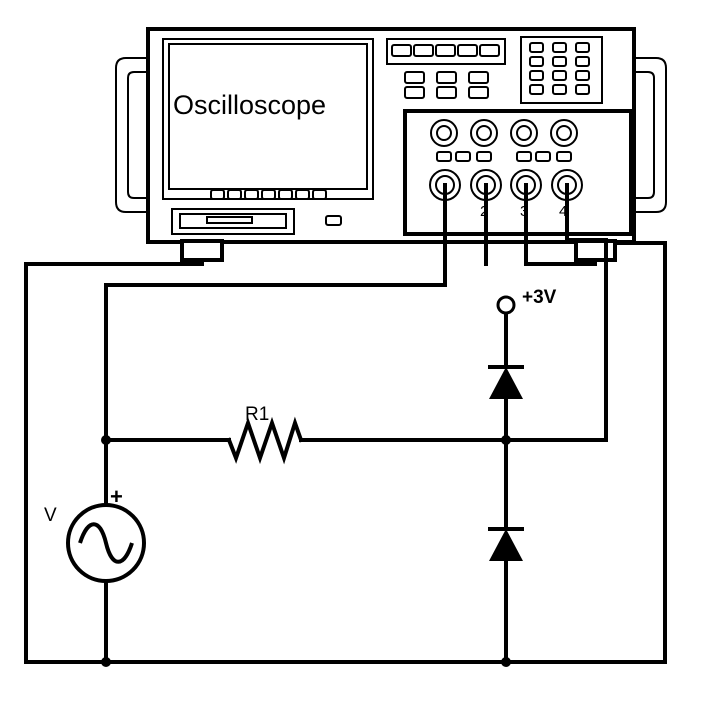  I want to click on resistor-r1, so click(265, 440).